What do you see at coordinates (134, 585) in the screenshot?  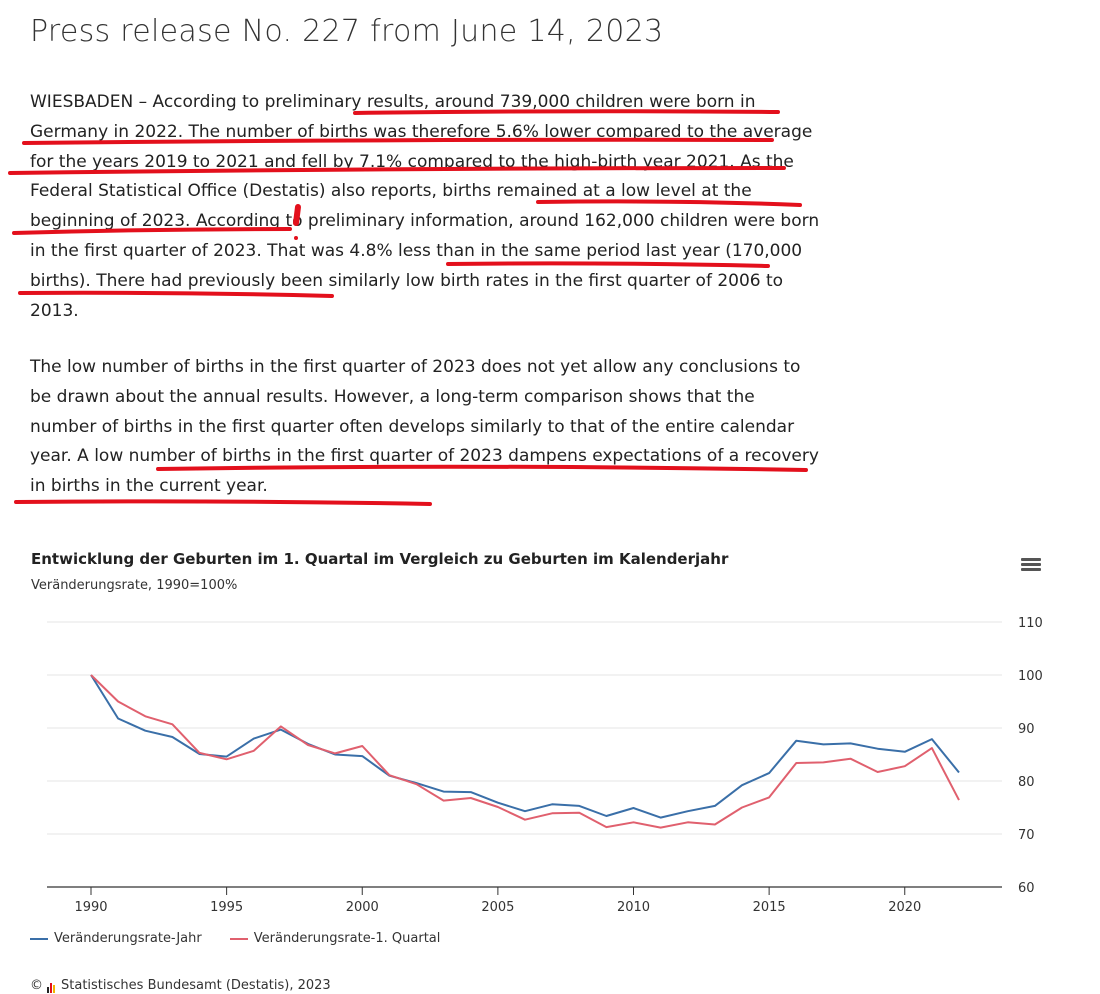 I see `chart-subtitle: Veränderungsrate, 1990=100%` at bounding box center [134, 585].